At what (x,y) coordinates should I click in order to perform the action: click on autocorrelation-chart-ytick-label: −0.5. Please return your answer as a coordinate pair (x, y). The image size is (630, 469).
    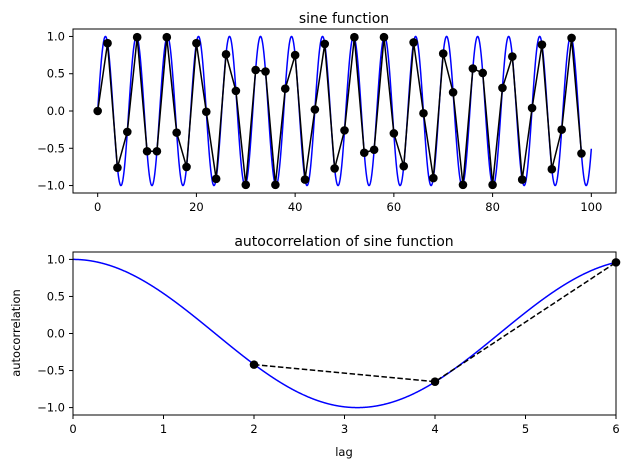
    Looking at the image, I should click on (51, 371).